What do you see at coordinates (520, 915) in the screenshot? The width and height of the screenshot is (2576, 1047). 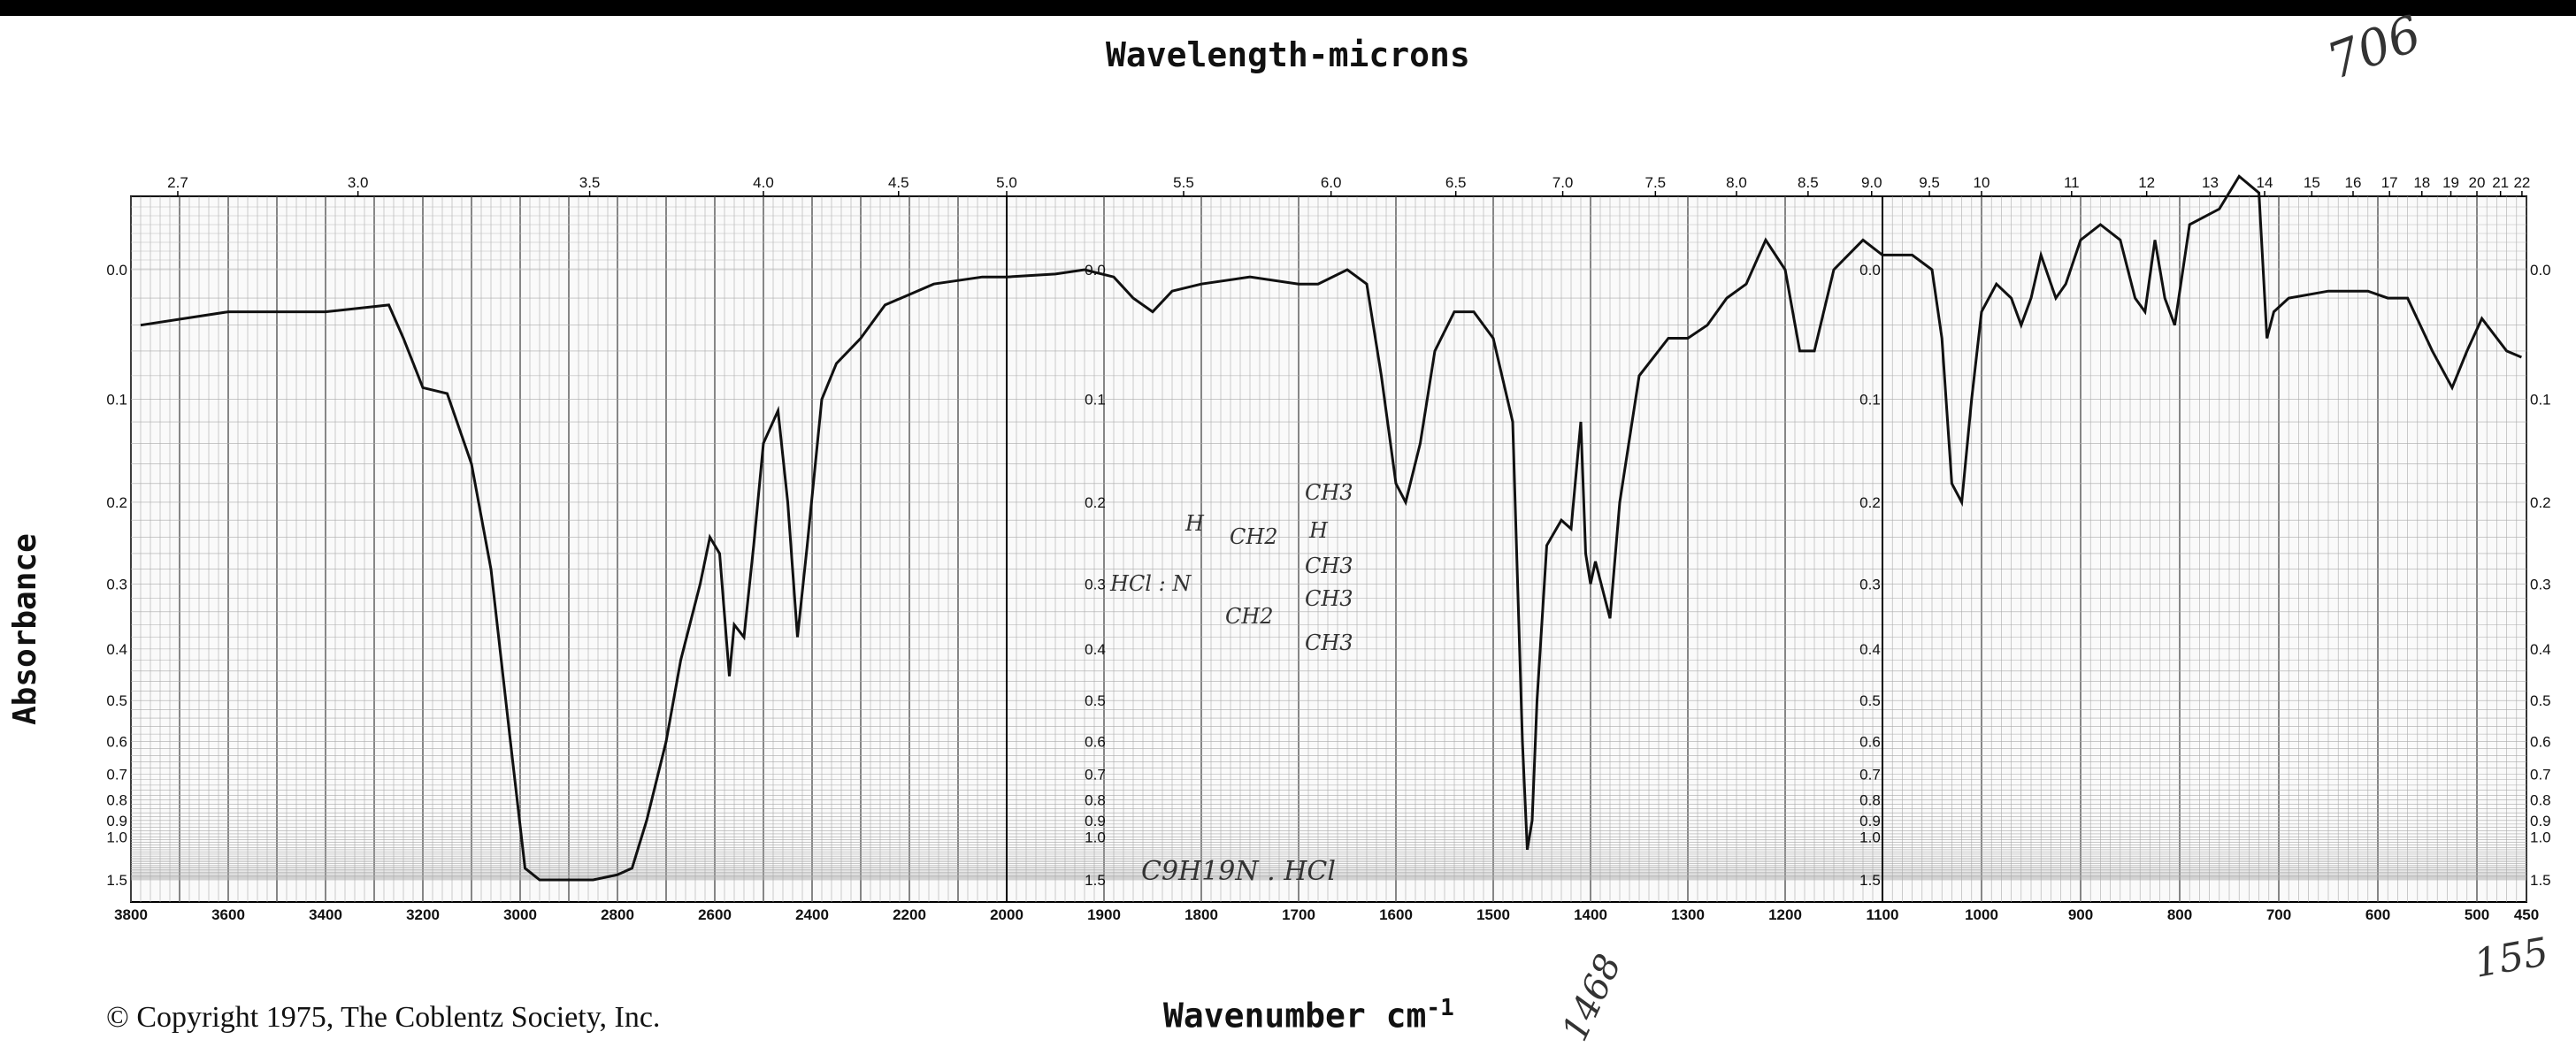 I see `wavenumber-tick-label: 3000` at bounding box center [520, 915].